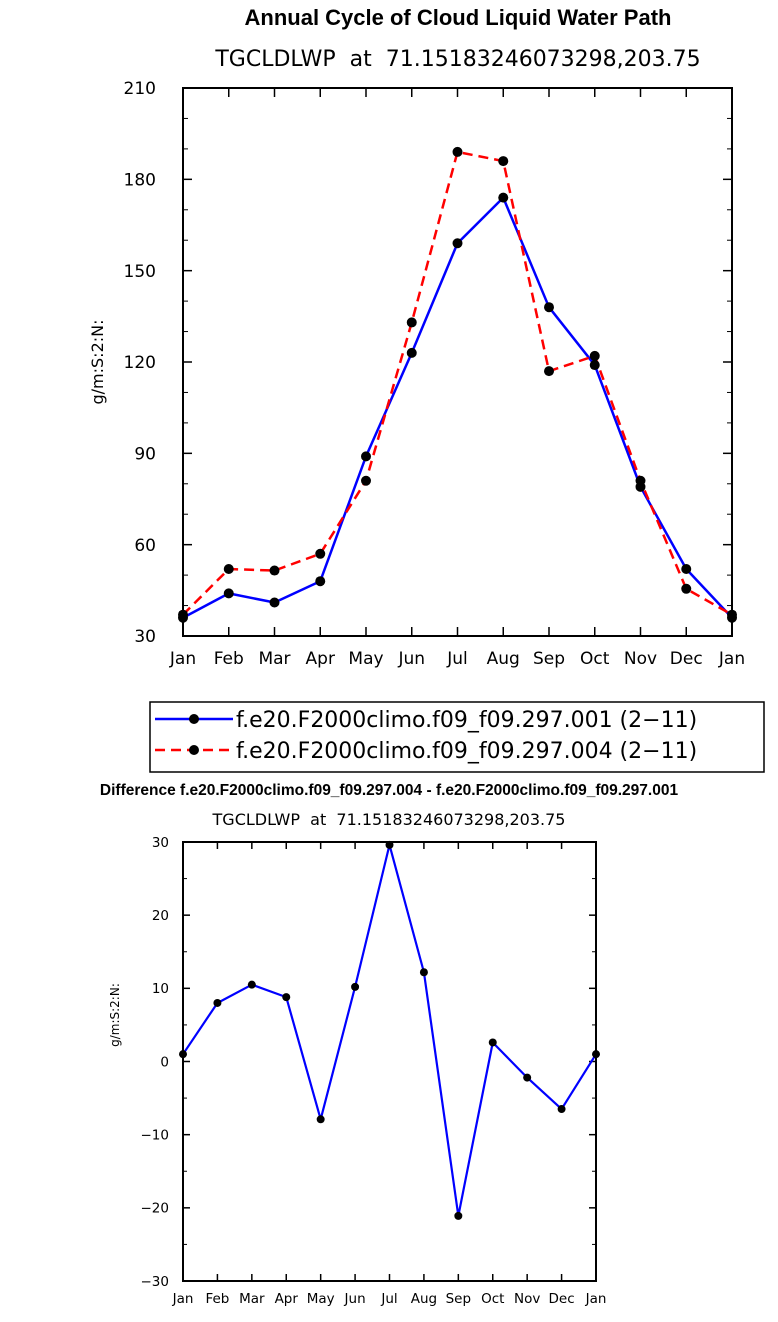  I want to click on chart2-ytick-label: 30, so click(160, 843).